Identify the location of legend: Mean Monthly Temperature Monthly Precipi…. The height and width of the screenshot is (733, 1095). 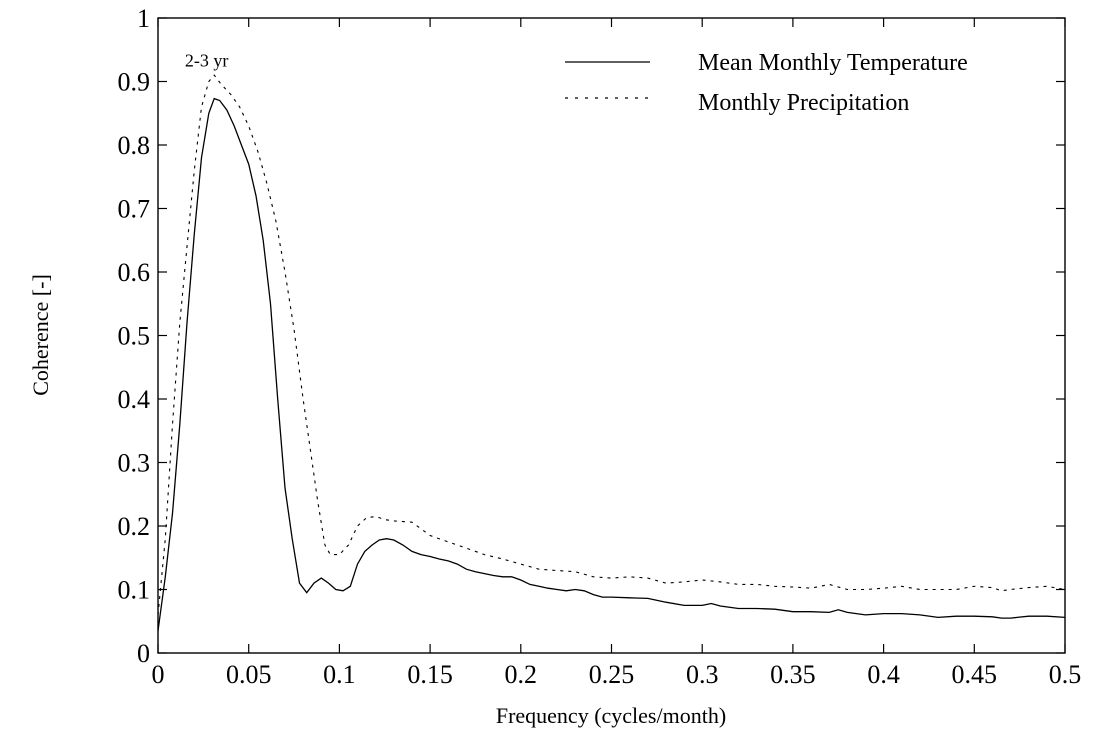
(766, 83).